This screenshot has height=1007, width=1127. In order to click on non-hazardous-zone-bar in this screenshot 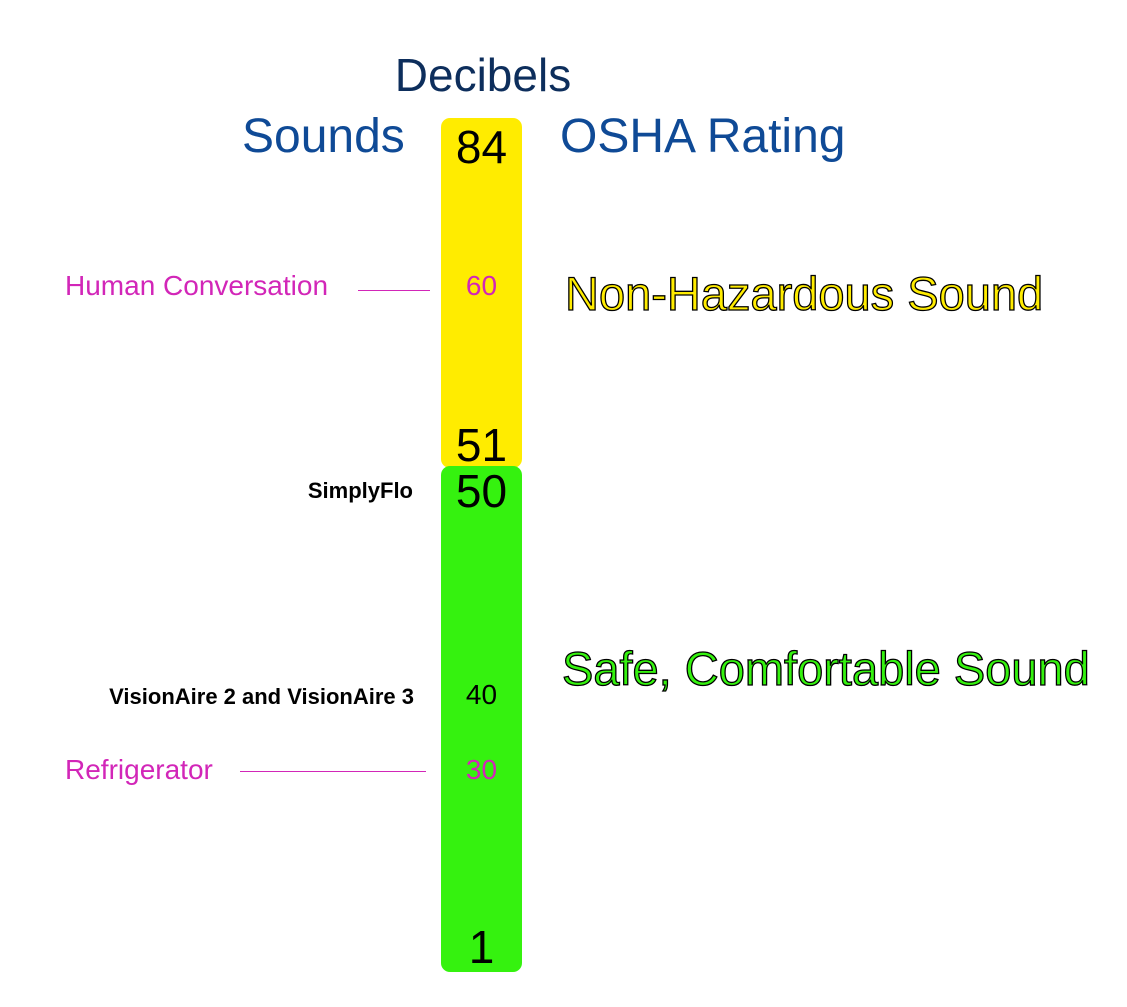, I will do `click(481, 293)`.